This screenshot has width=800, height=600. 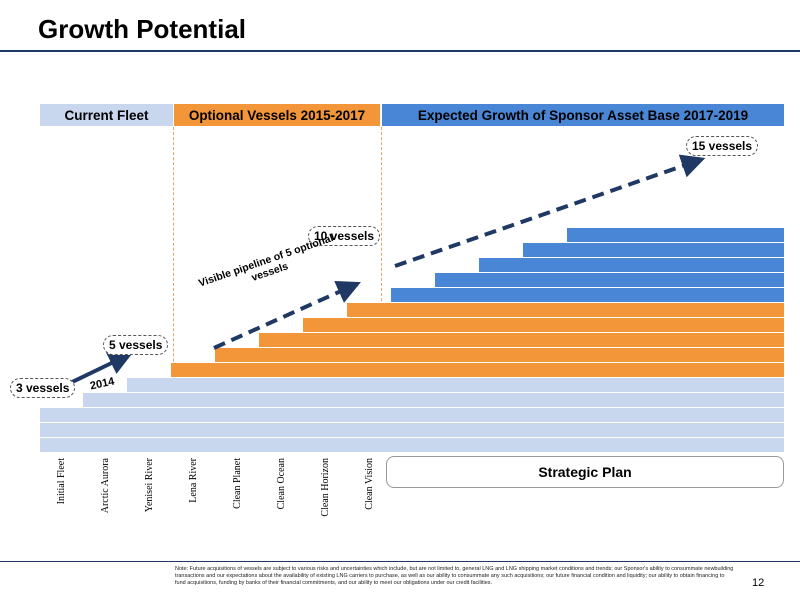 What do you see at coordinates (61, 481) in the screenshot?
I see `vessel-label: Initial Fleet` at bounding box center [61, 481].